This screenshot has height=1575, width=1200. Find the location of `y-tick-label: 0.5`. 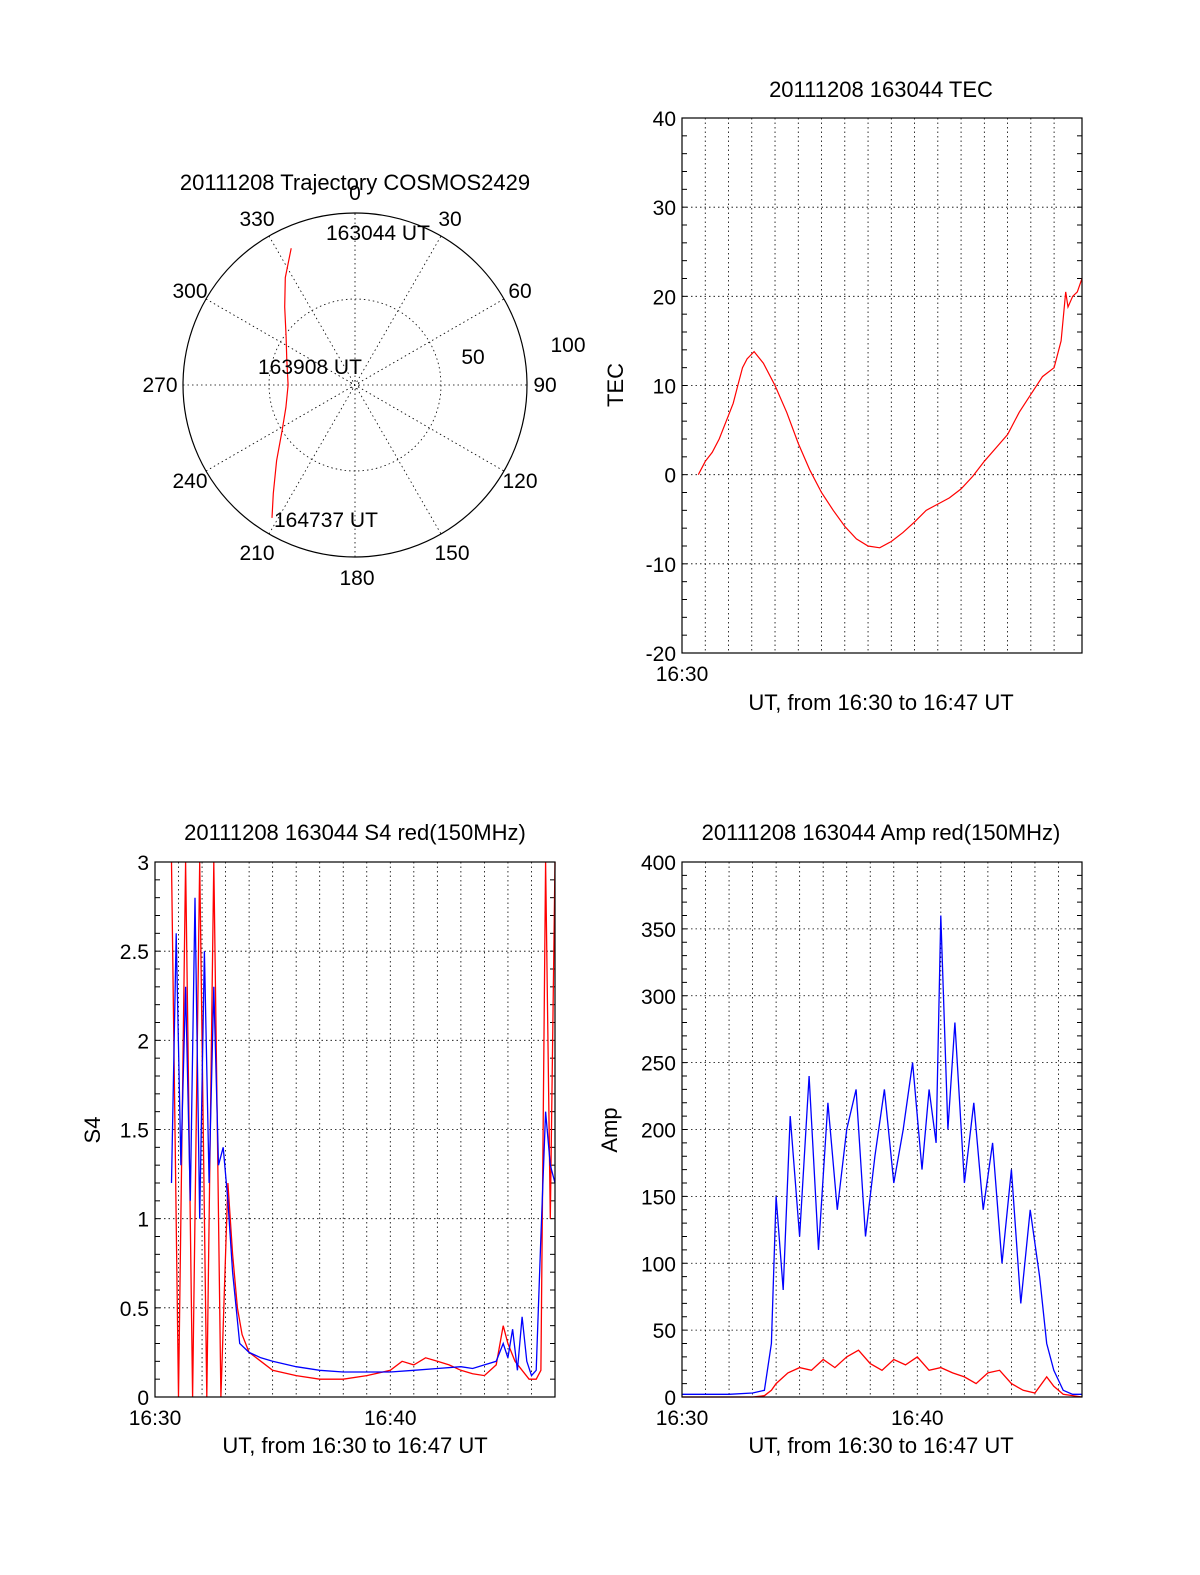

y-tick-label: 0.5 is located at coordinates (134, 1309).